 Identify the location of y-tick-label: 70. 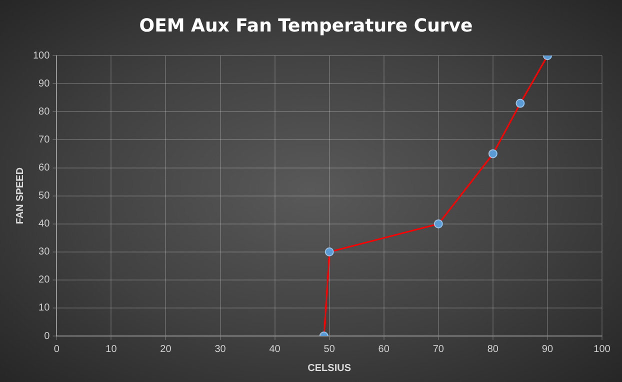
(44, 140).